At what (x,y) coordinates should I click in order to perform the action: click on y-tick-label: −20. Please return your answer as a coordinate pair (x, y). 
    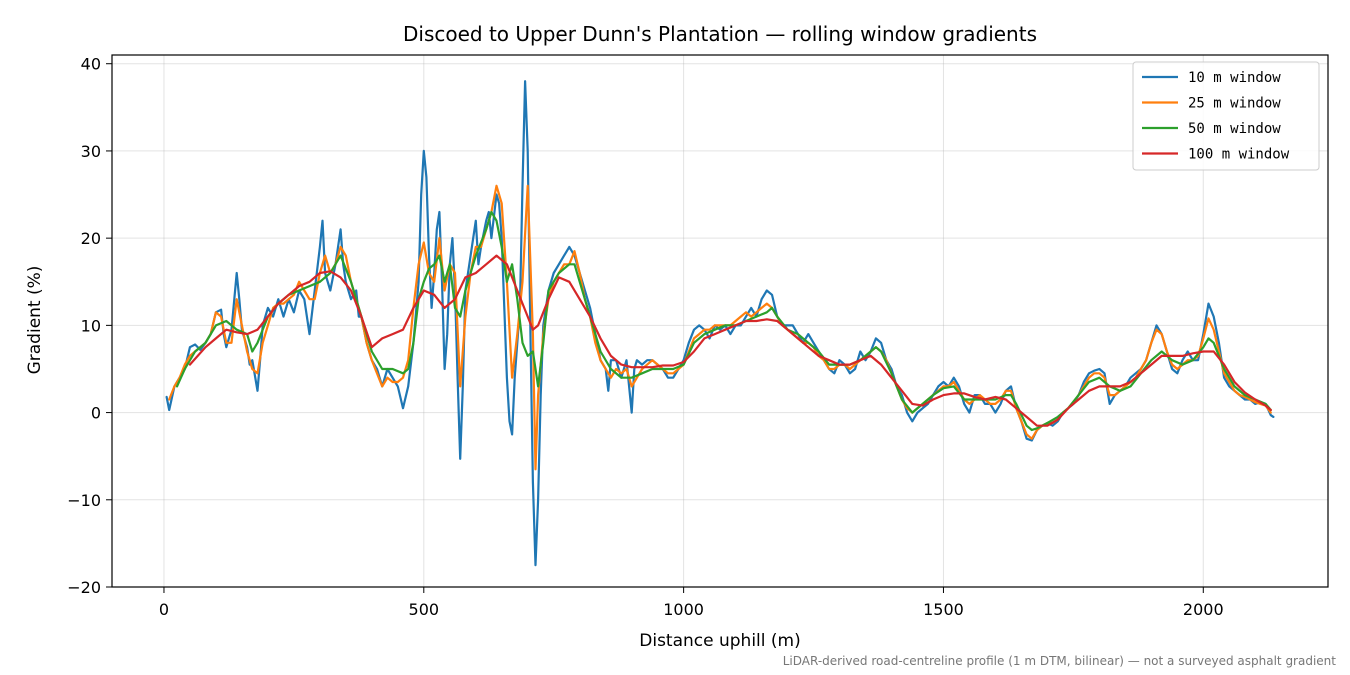
    Looking at the image, I should click on (84, 587).